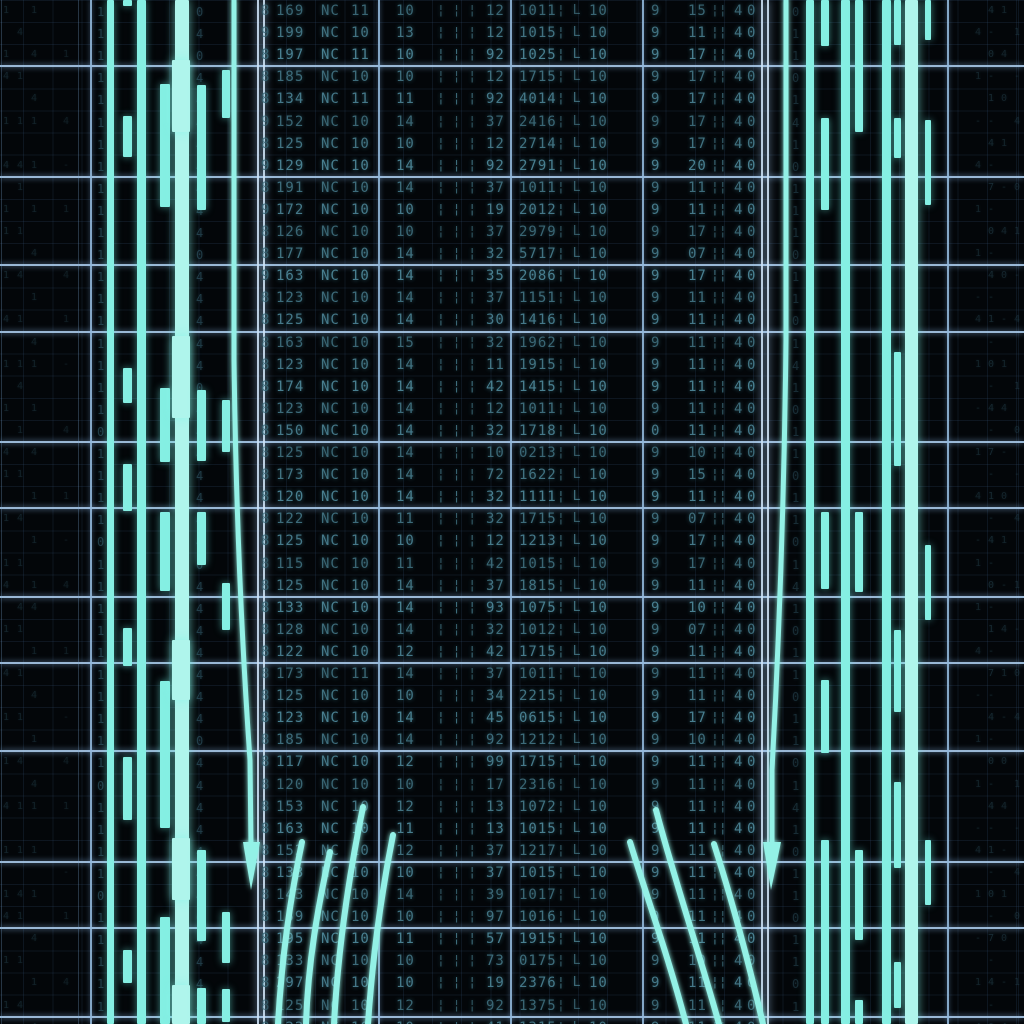 The width and height of the screenshot is (1024, 1024). I want to click on cell-id: 174, so click(290, 386).